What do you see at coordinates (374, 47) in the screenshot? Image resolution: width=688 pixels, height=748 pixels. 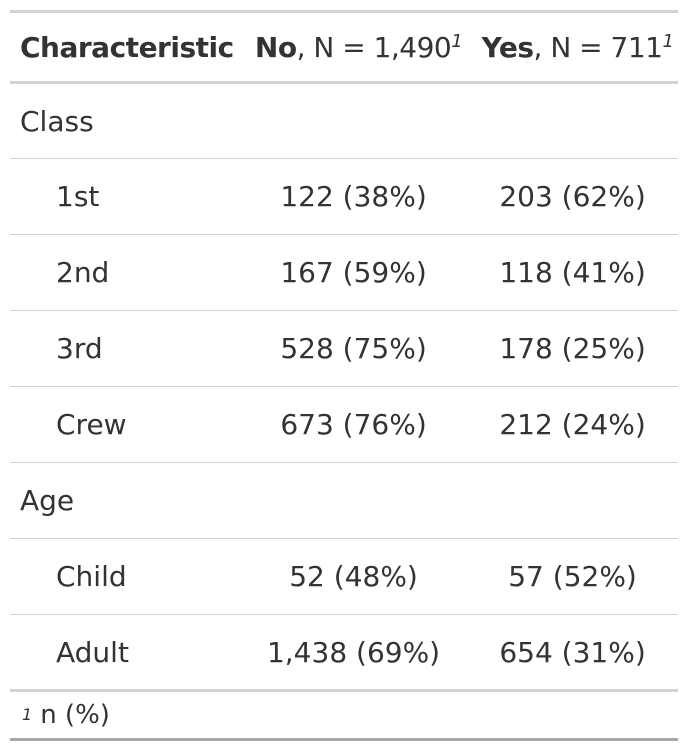 I see `header-no-n: , N = 1,490` at bounding box center [374, 47].